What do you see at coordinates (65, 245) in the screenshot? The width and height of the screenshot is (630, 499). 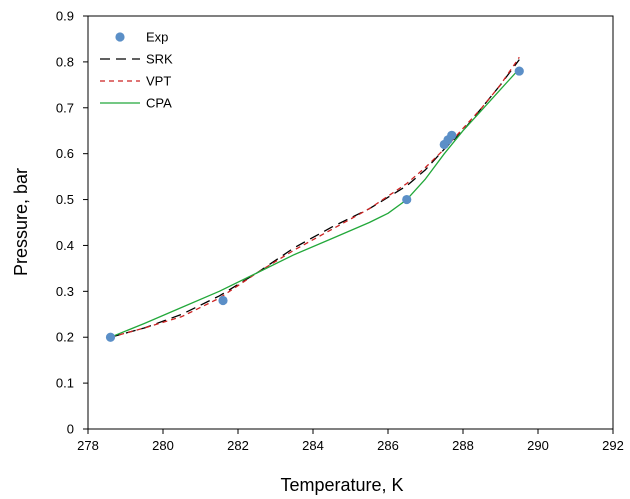 I see `y-tick-label: 0.4` at bounding box center [65, 245].